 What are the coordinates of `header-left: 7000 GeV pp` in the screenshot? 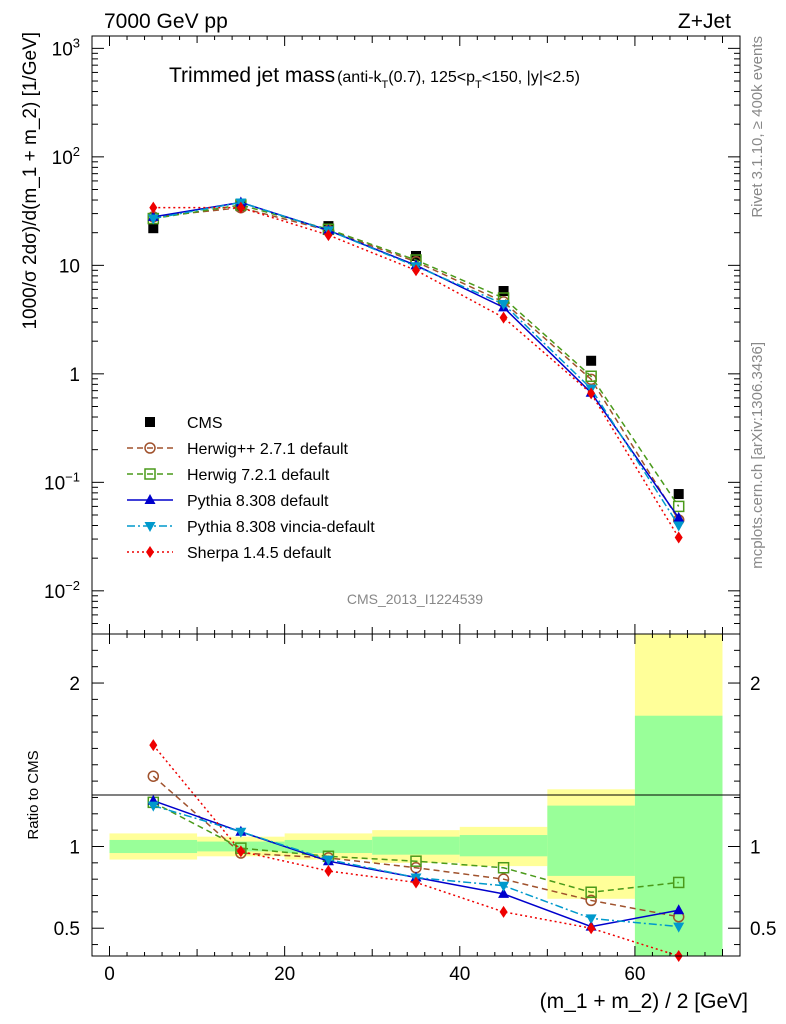 It's located at (166, 21).